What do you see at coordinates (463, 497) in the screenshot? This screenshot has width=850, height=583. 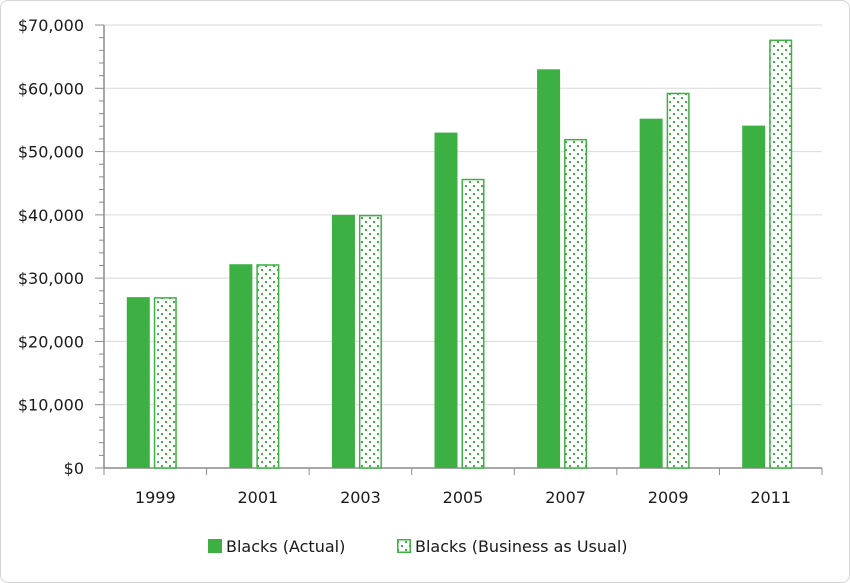 I see `x-tick-label: 2005` at bounding box center [463, 497].